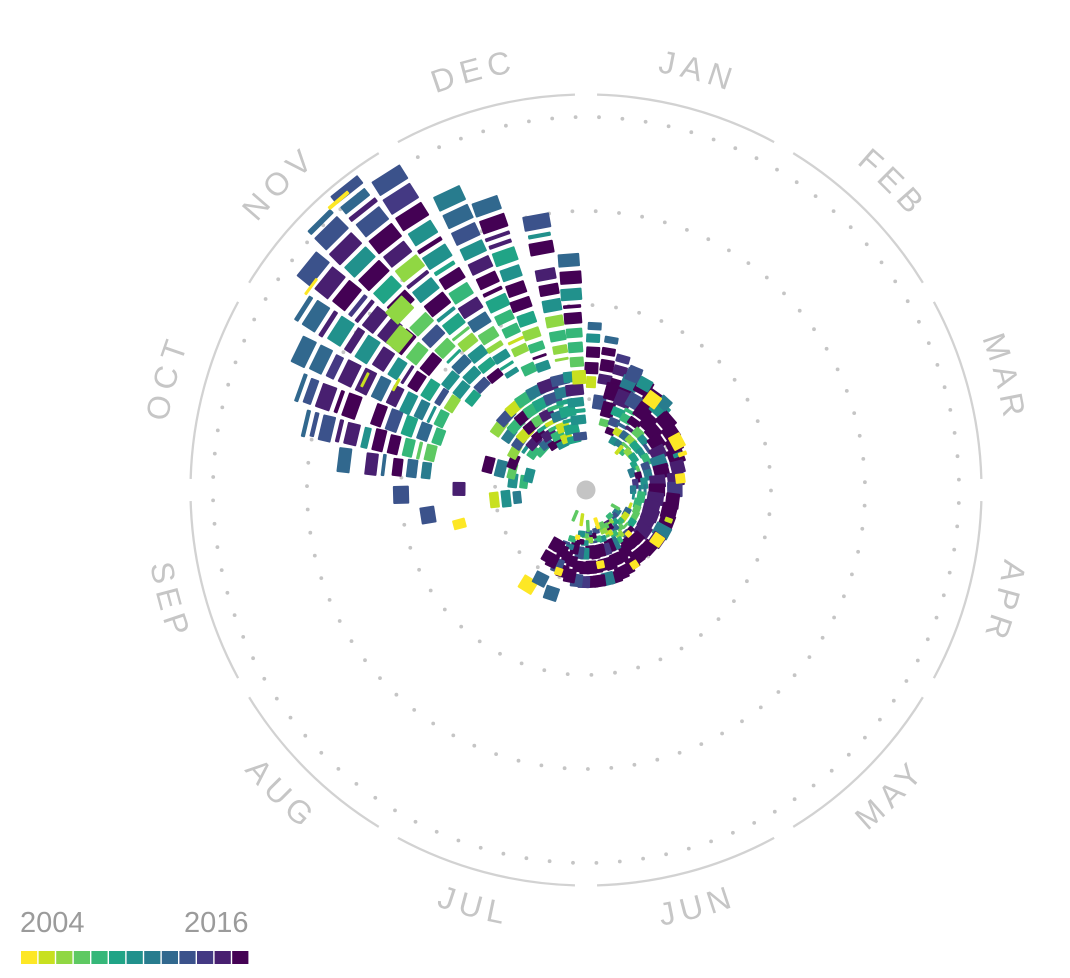 This screenshot has height=978, width=1070. Describe the element at coordinates (216, 923) in the screenshot. I see `svg-text: 2016` at that location.